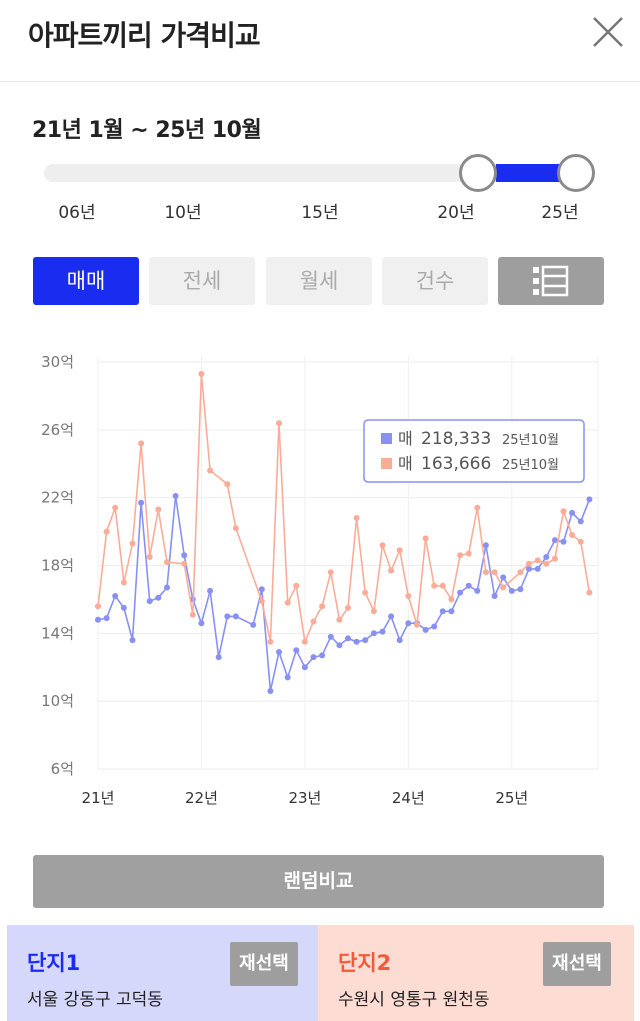 The height and width of the screenshot is (1021, 640). What do you see at coordinates (408, 798) in the screenshot?
I see `x-tick-label: 24년` at bounding box center [408, 798].